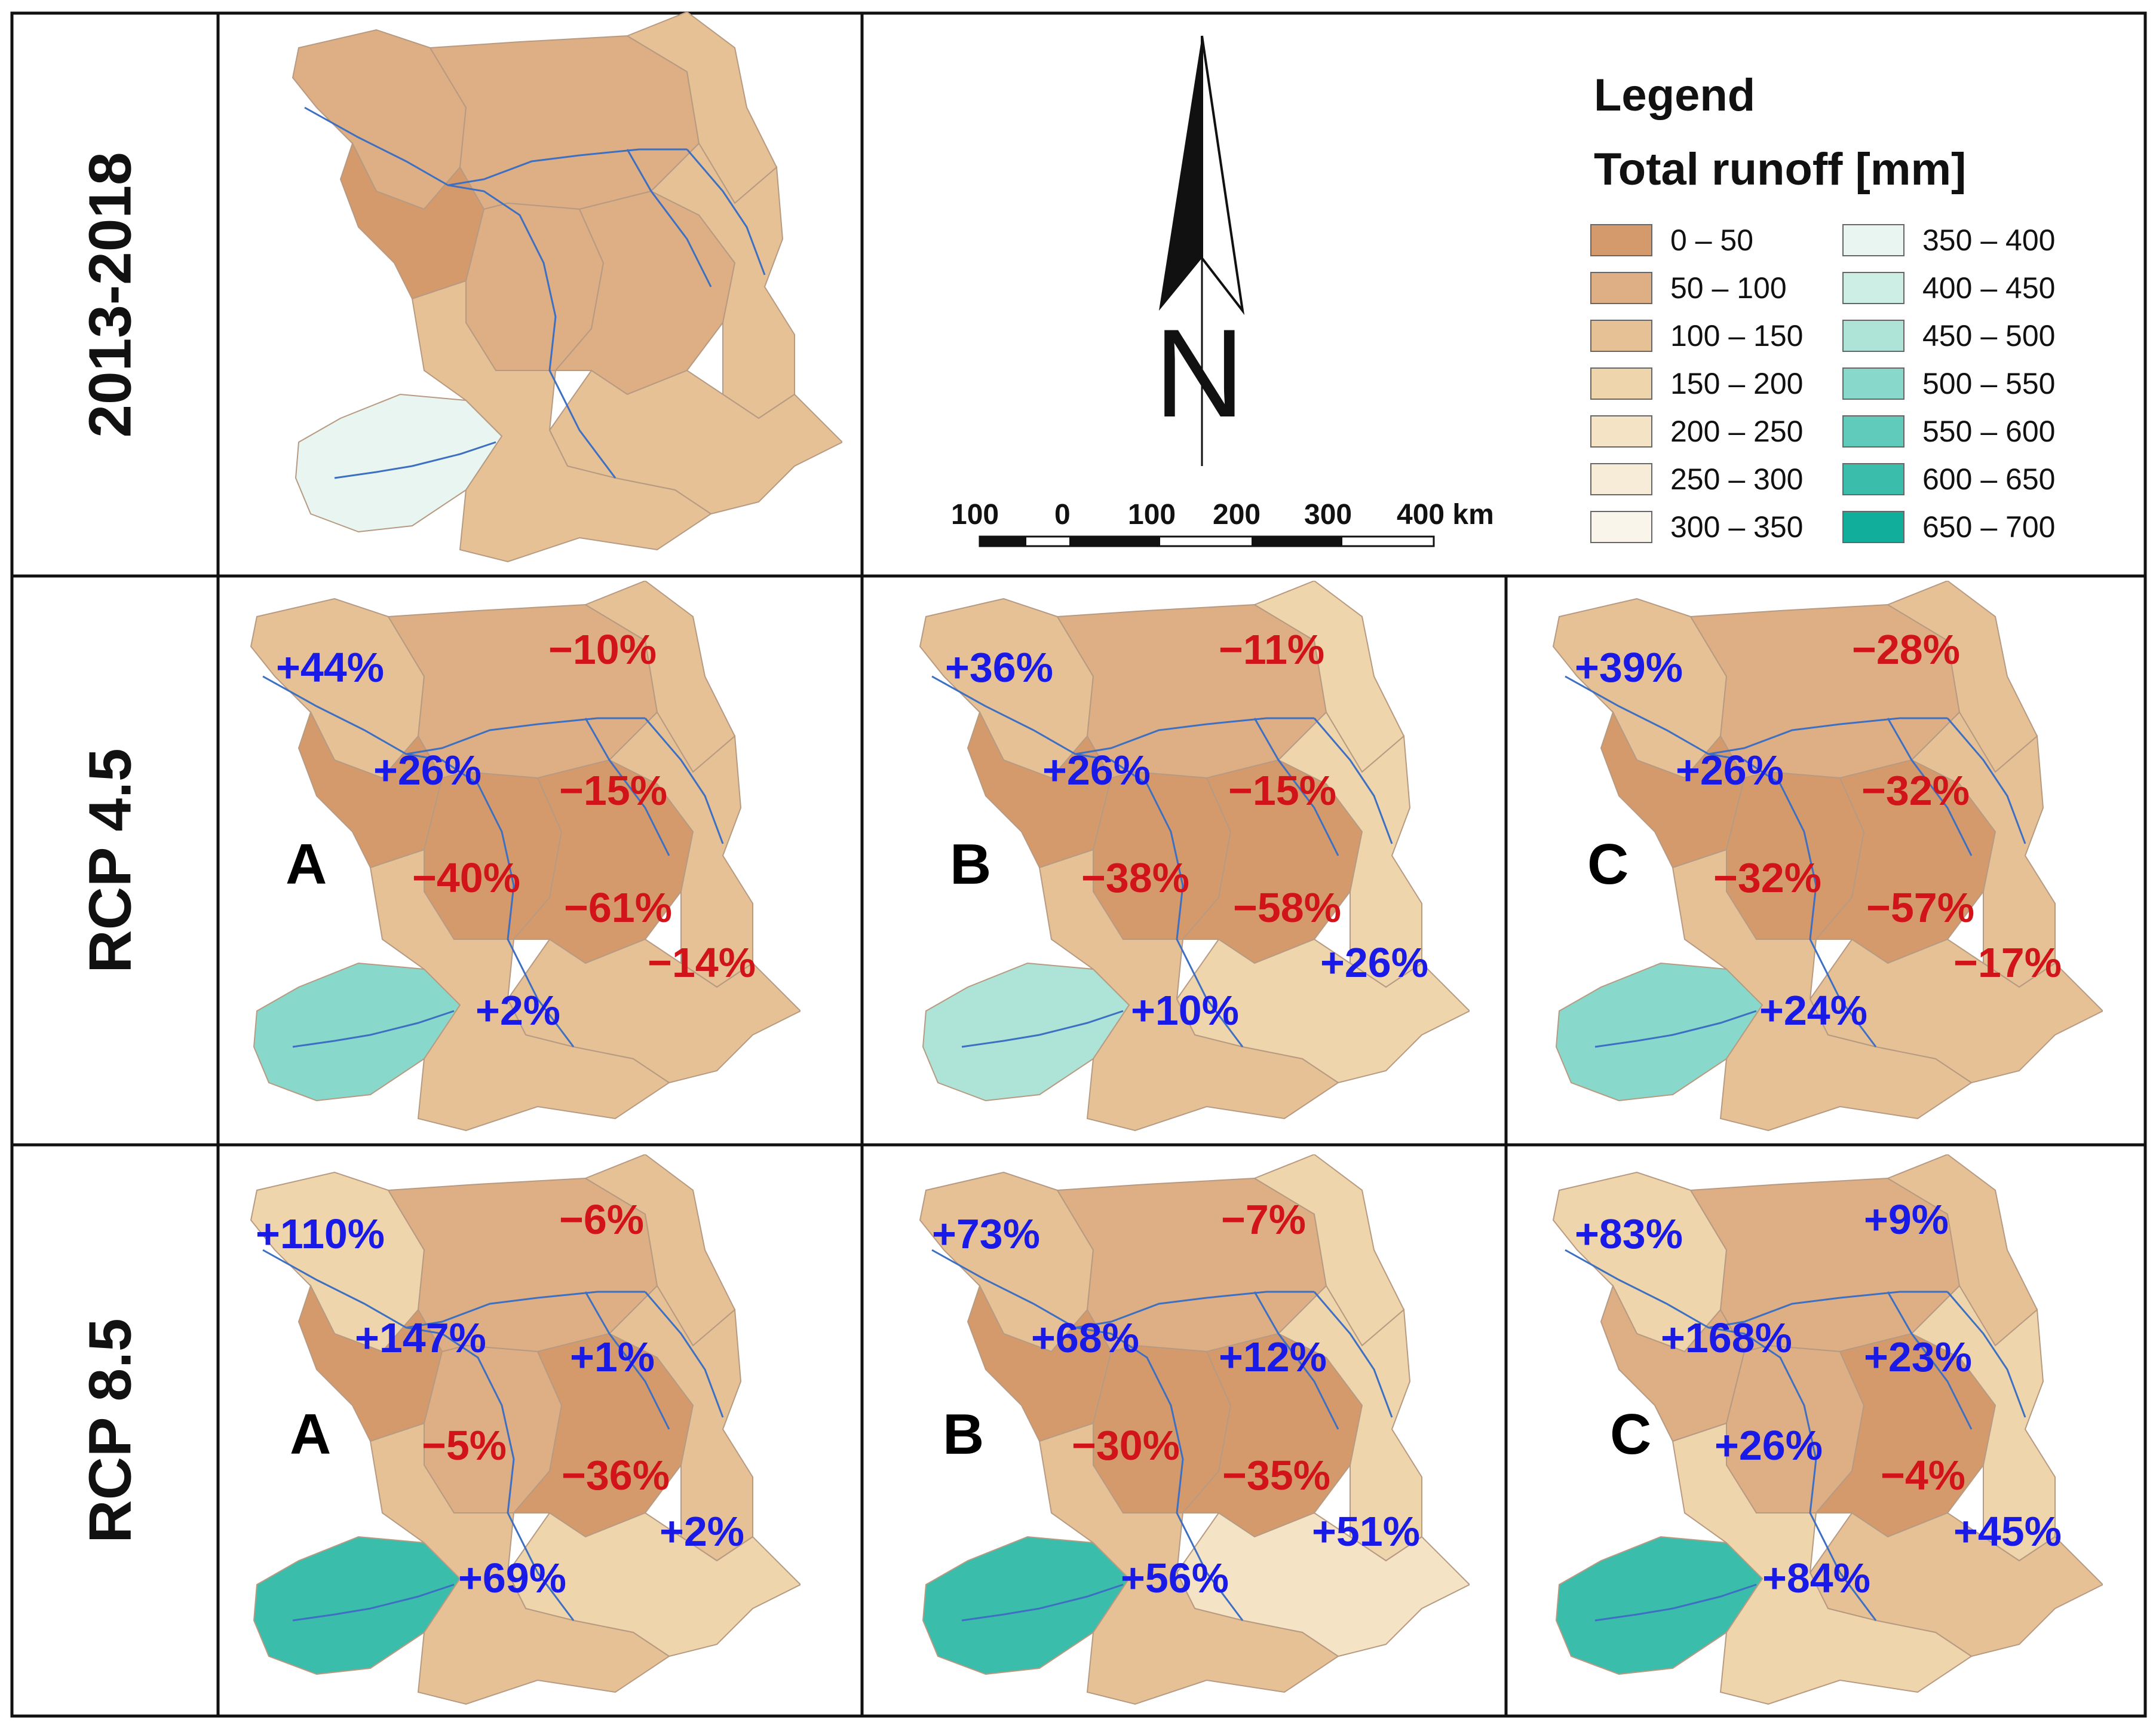 The width and height of the screenshot is (2156, 1728). Describe the element at coordinates (1767, 877) in the screenshot. I see `change-label: −32%` at that location.